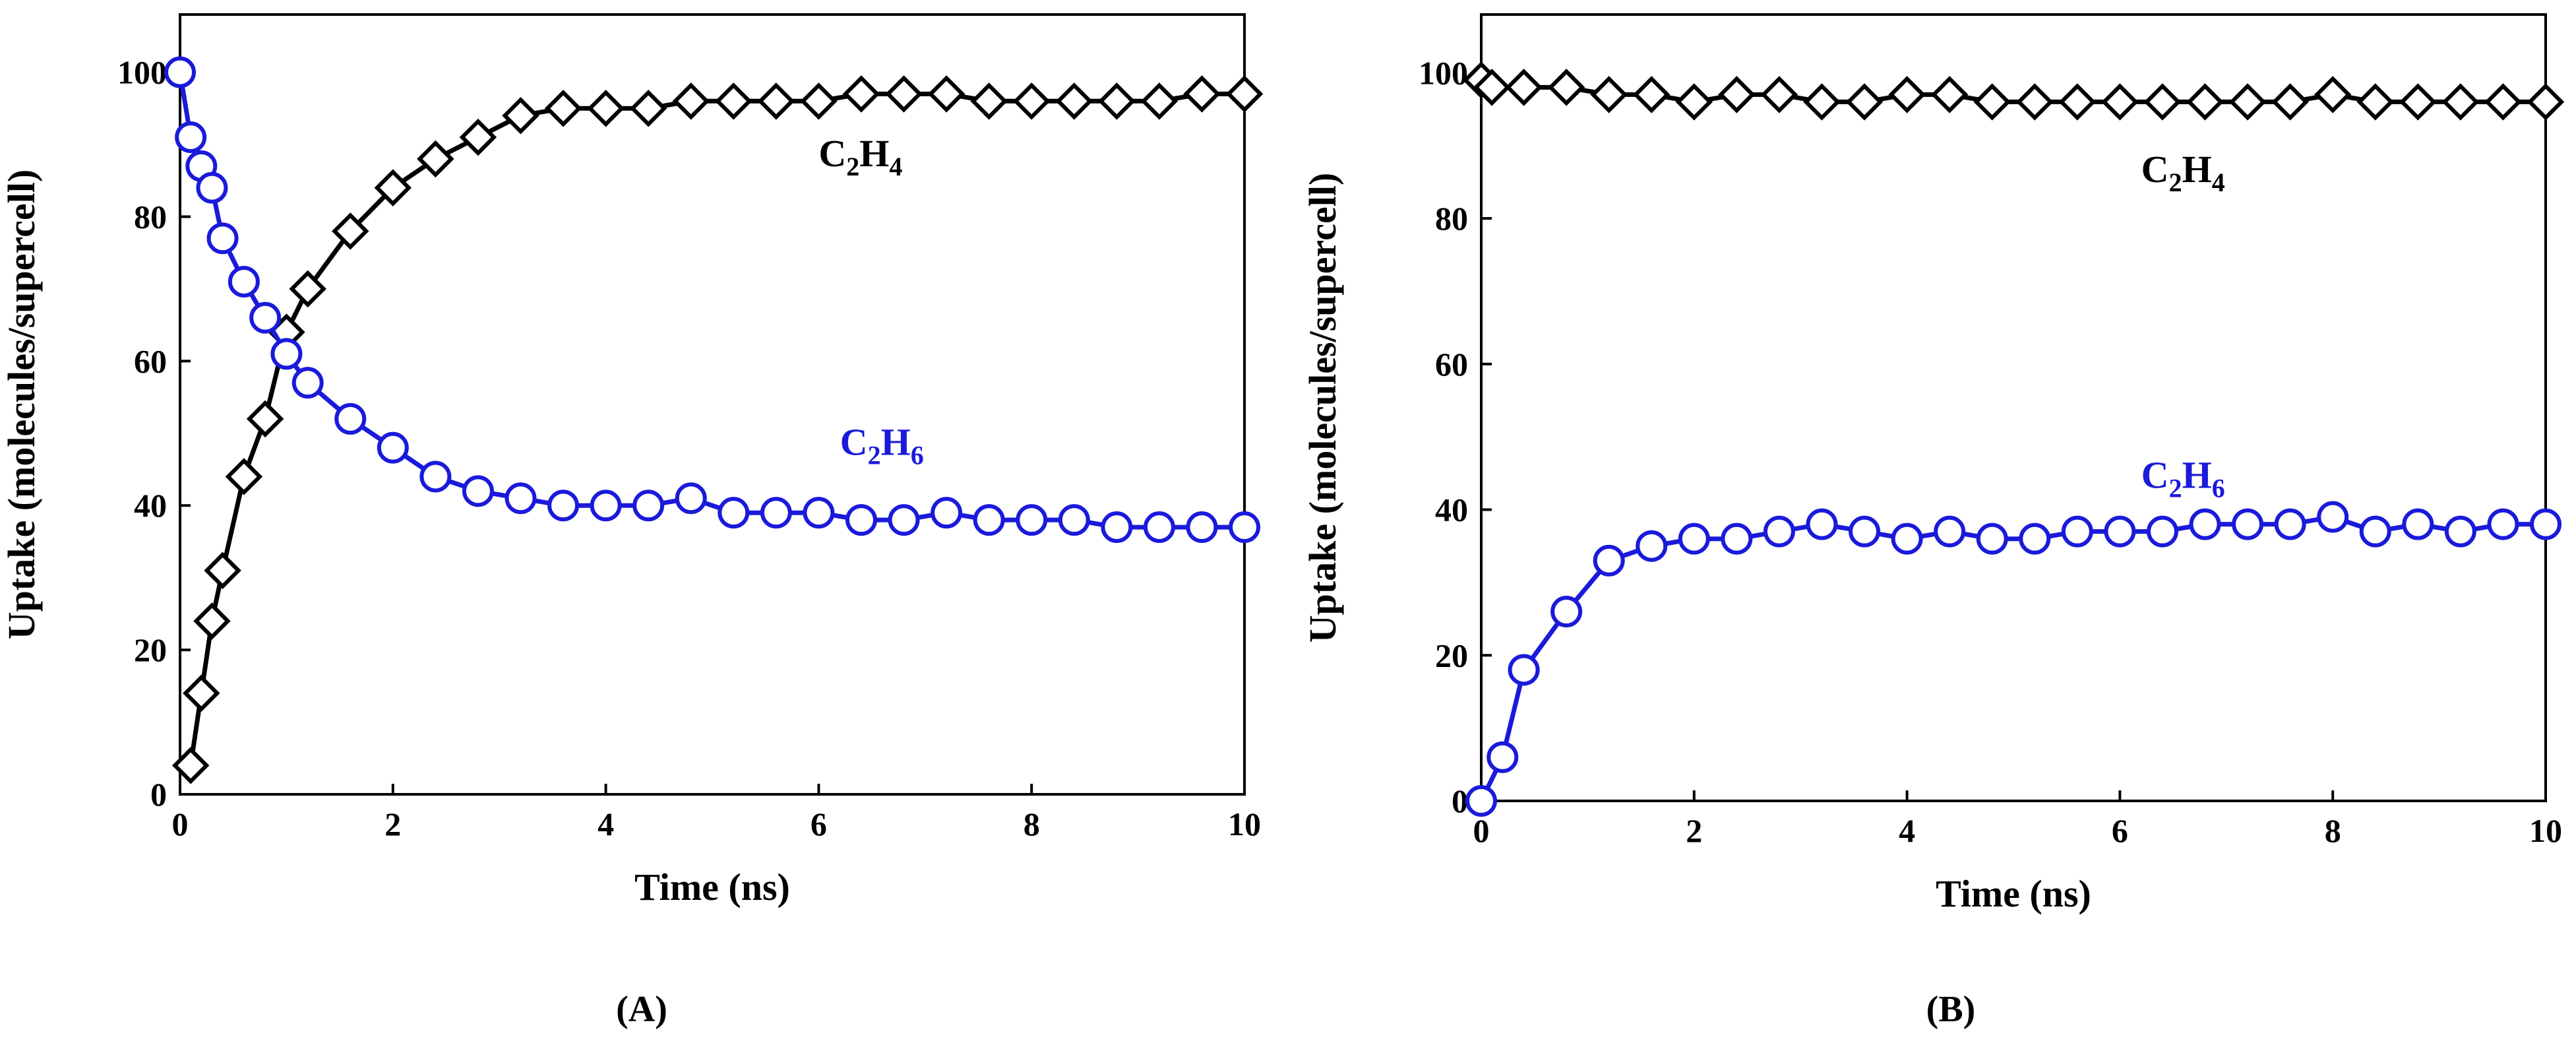 Image resolution: width=2576 pixels, height=1047 pixels. I want to click on y-tick-label: 0, so click(158, 795).